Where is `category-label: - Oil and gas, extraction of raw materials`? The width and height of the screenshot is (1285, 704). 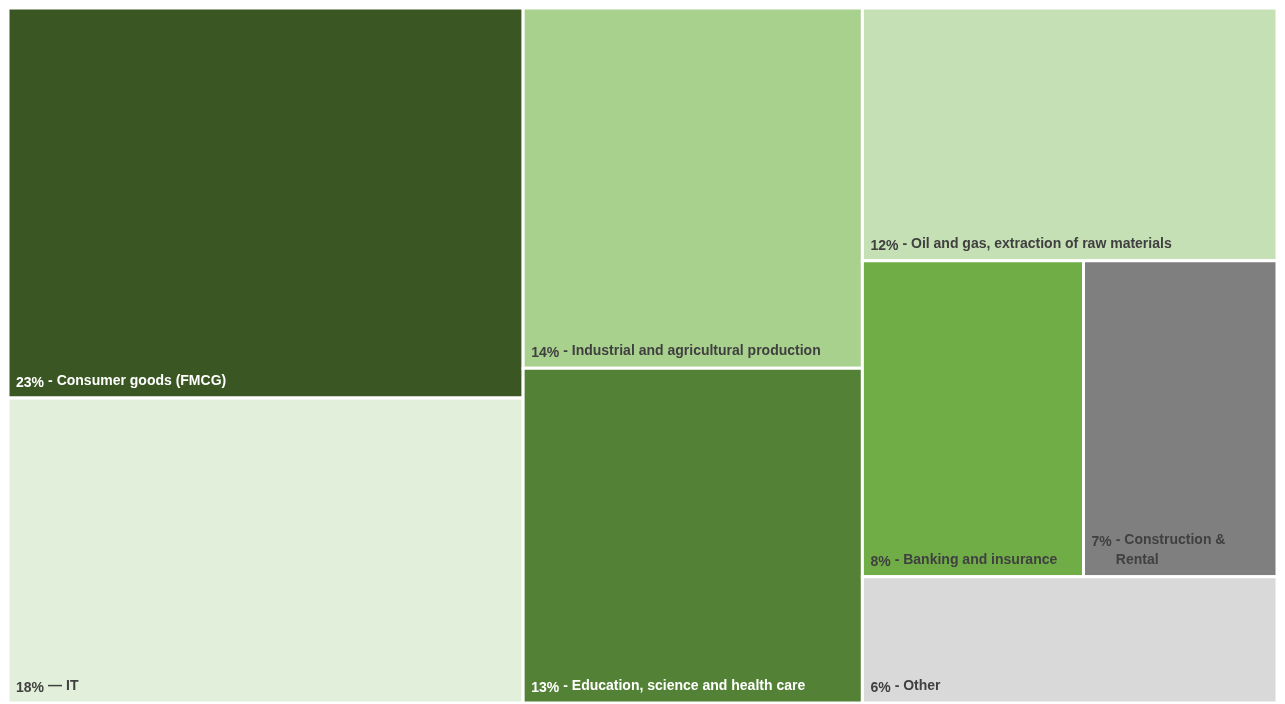 category-label: - Oil and gas, extraction of raw materials is located at coordinates (1037, 242).